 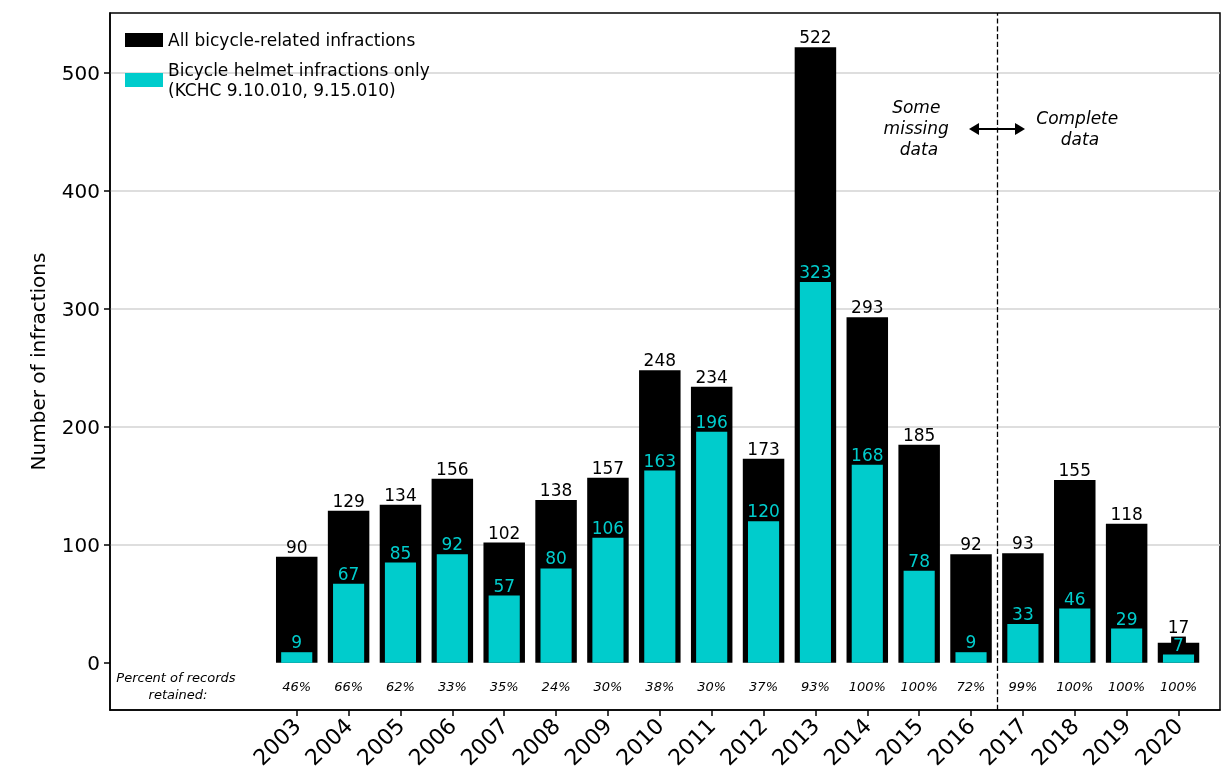 I want to click on data-label: 106, so click(x=608, y=527).